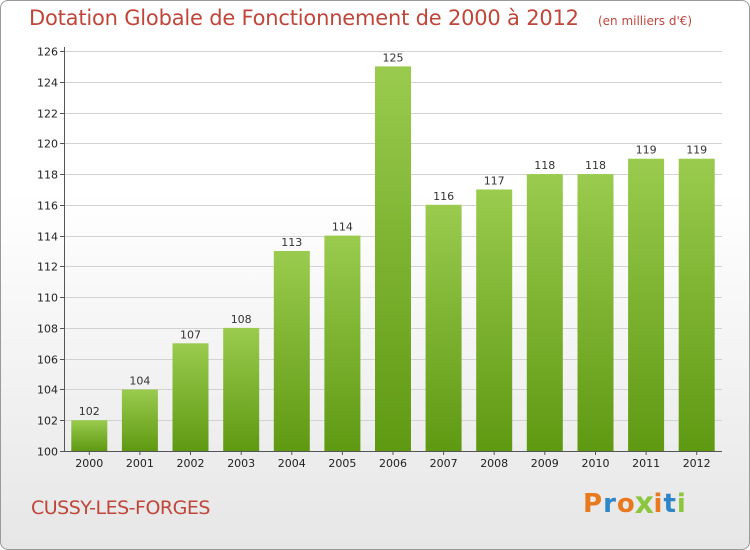 The height and width of the screenshot is (550, 750). What do you see at coordinates (89, 463) in the screenshot?
I see `x-tick-label: 2000` at bounding box center [89, 463].